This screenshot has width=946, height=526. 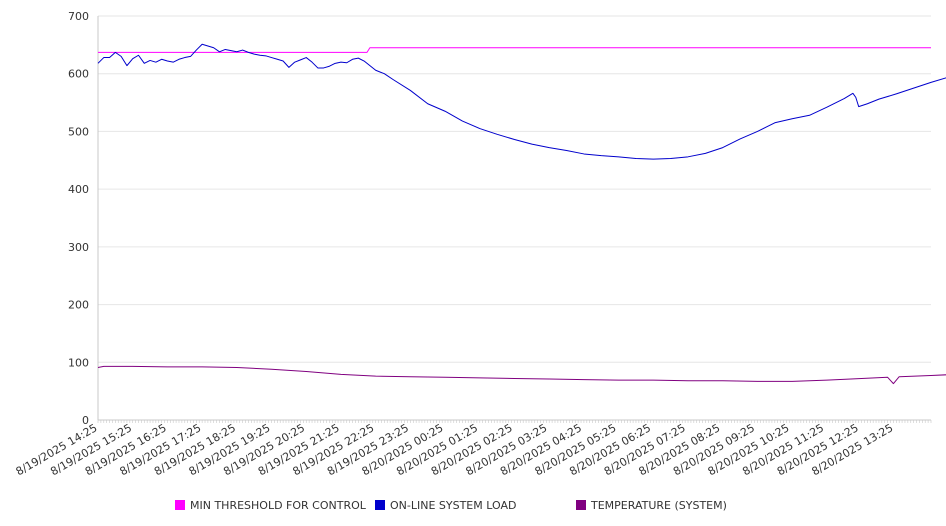 What do you see at coordinates (78, 74) in the screenshot?
I see `y-tick-label: 600` at bounding box center [78, 74].